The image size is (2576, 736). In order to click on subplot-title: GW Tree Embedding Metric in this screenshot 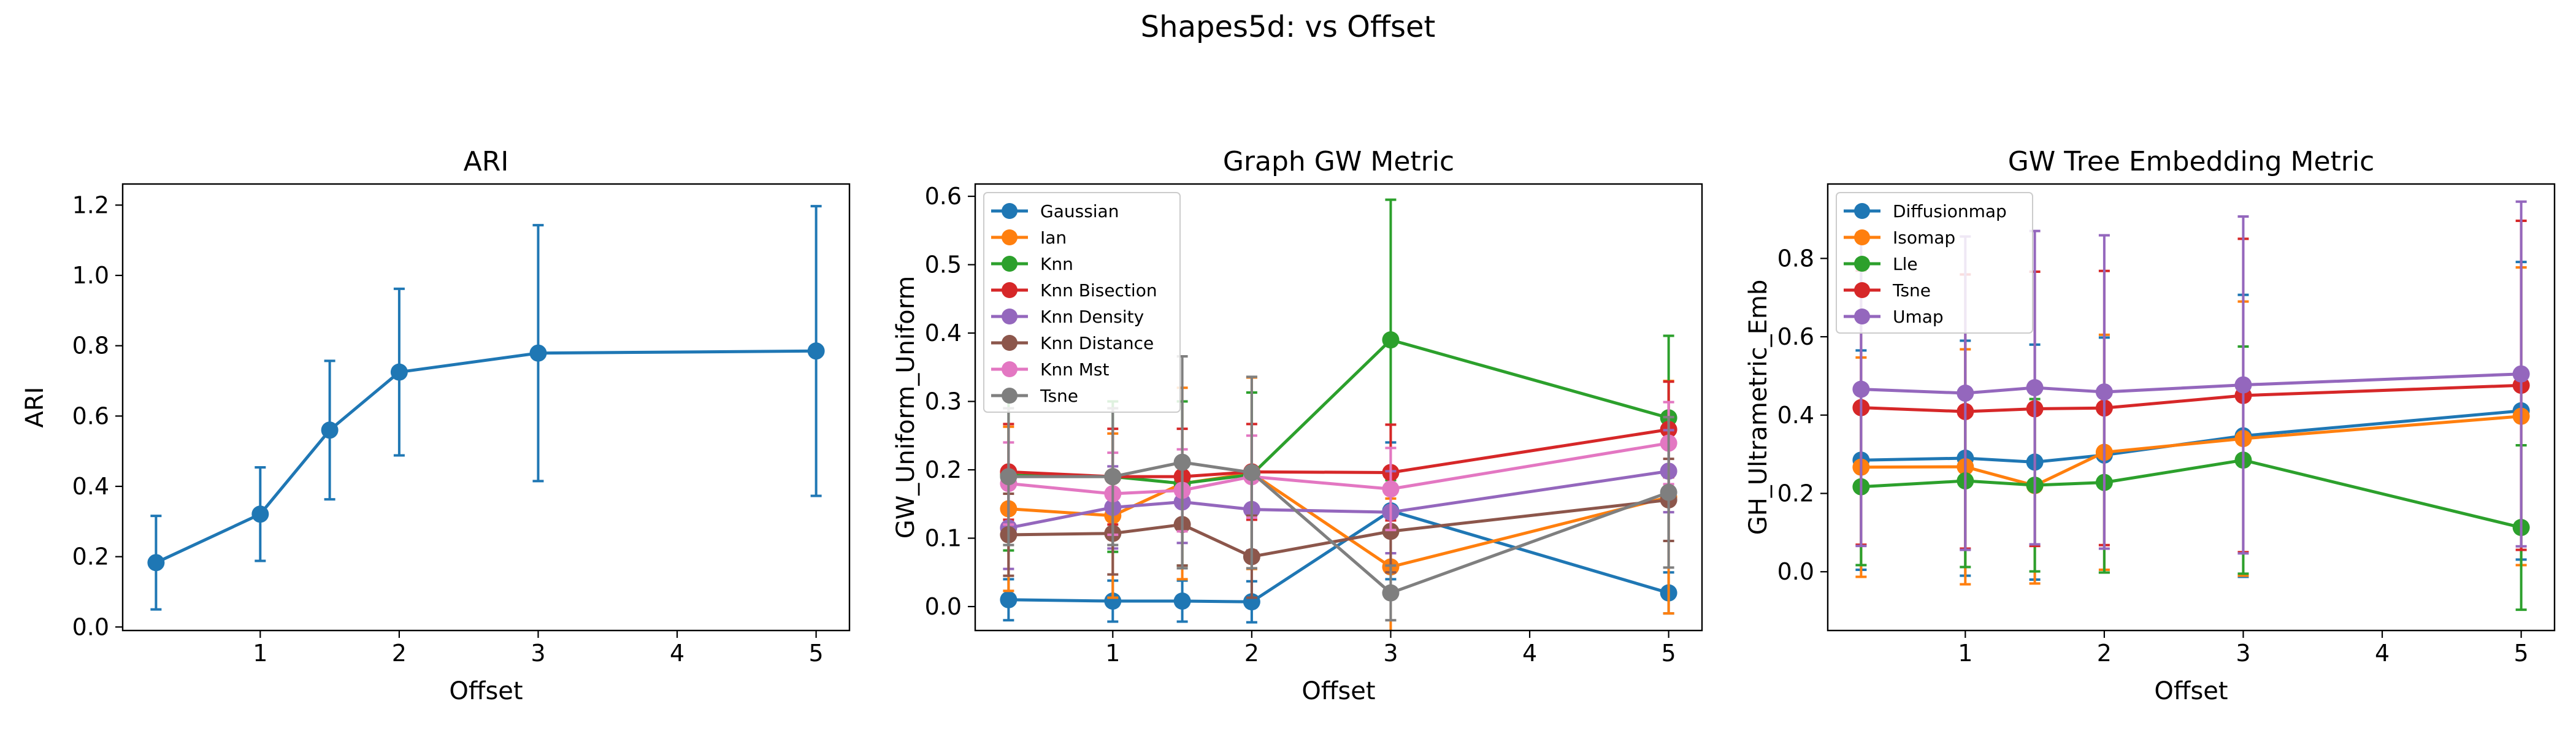, I will do `click(2191, 161)`.